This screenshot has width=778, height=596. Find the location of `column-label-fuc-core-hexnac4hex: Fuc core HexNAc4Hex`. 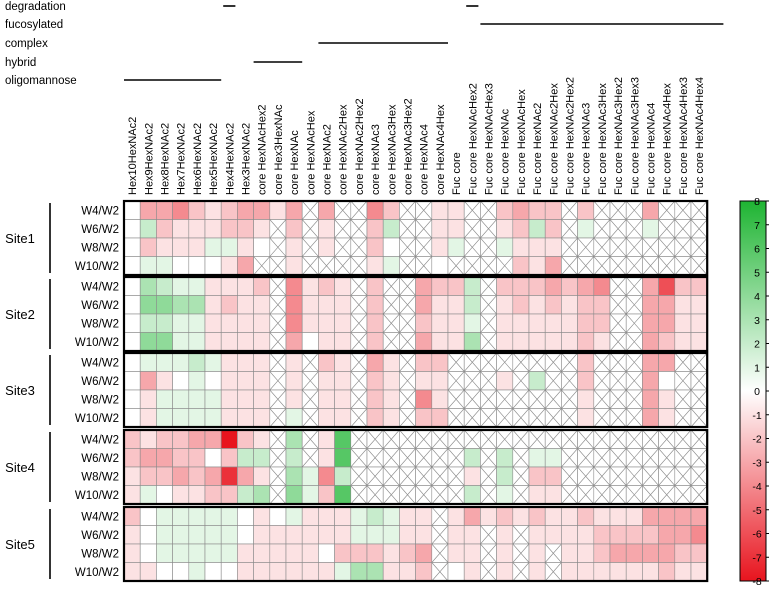

column-label-fuc-core-hexnac4hex: Fuc core HexNAc4Hex is located at coordinates (668, 139).